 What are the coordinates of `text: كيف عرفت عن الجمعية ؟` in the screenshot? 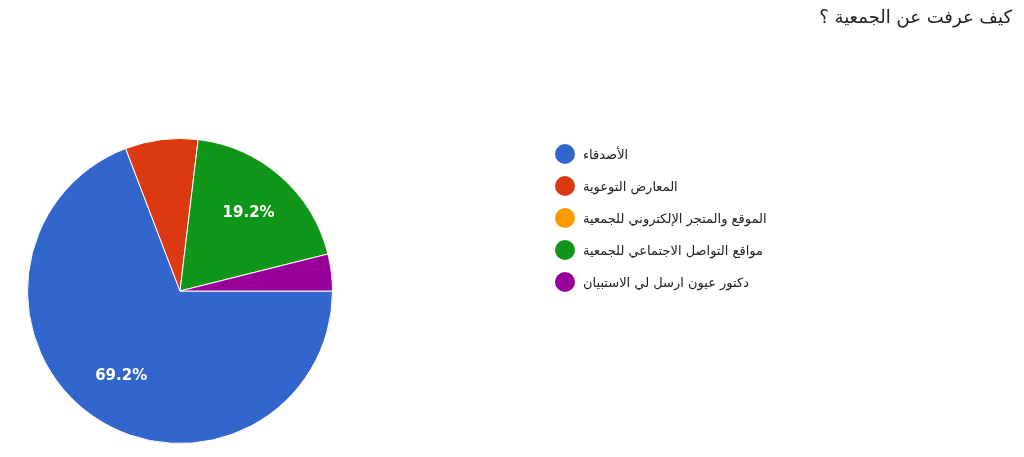 It's located at (915, 16).